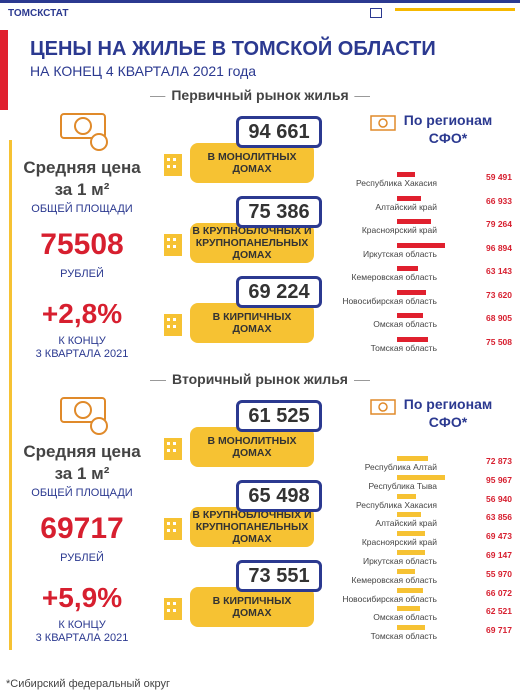 The image size is (520, 698). I want to click on subtitle: НА КОНЕЦ 4 КВАРТАЛА 2021 года, so click(143, 71).